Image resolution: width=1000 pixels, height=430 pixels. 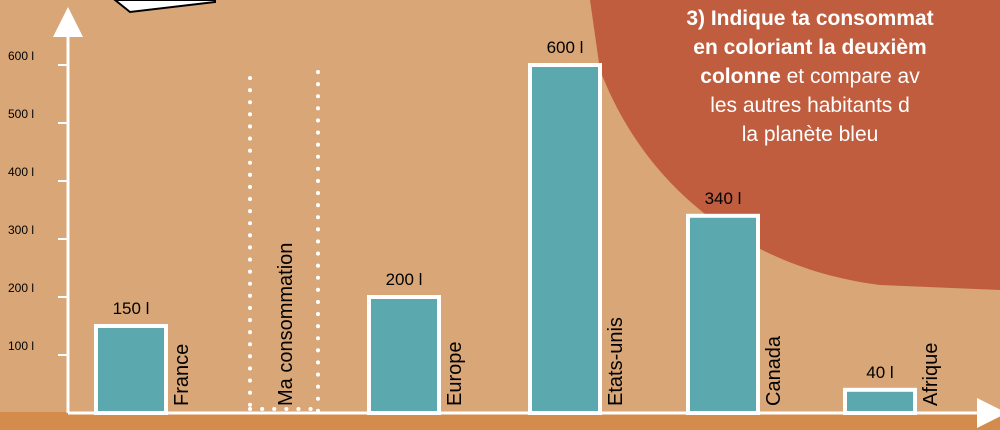 I want to click on ground-band, so click(x=500, y=421).